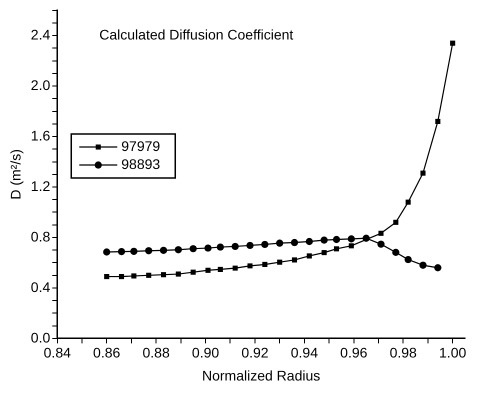  Describe the element at coordinates (107, 352) in the screenshot. I see `x-tick-label: 0.86` at that location.